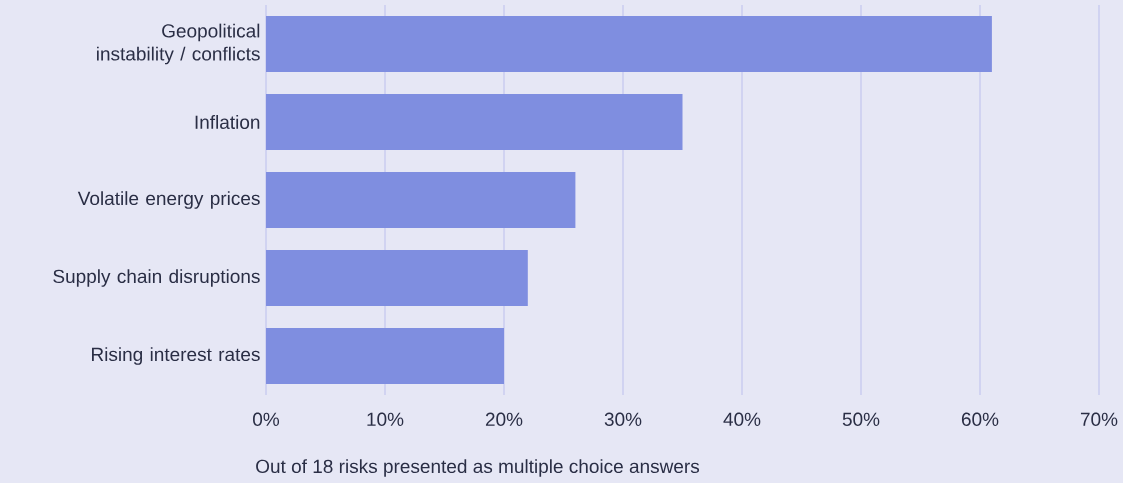  I want to click on x-tick-label: 60%, so click(980, 419).